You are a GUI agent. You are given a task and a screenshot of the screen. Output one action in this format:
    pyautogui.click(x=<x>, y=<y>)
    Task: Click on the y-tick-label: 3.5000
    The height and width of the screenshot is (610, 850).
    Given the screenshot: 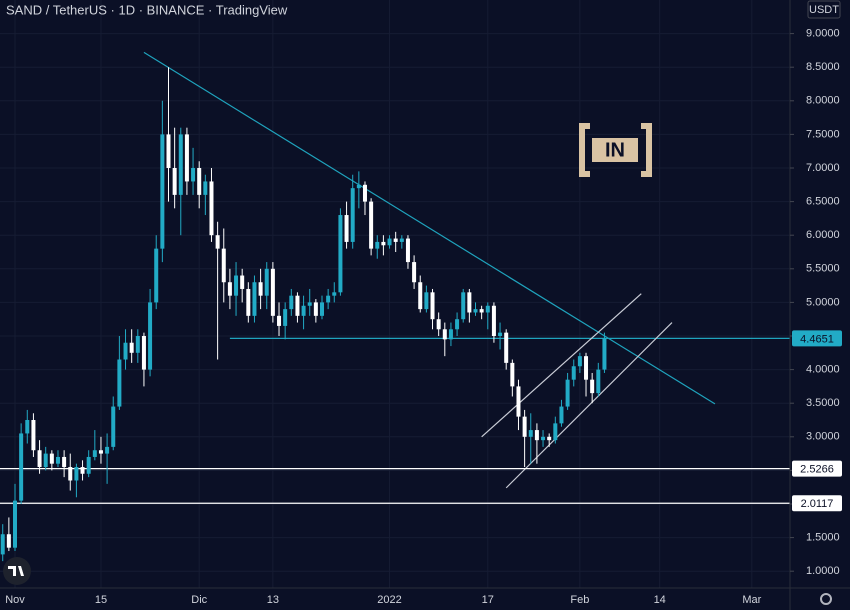 What is the action you would take?
    pyautogui.click(x=823, y=403)
    